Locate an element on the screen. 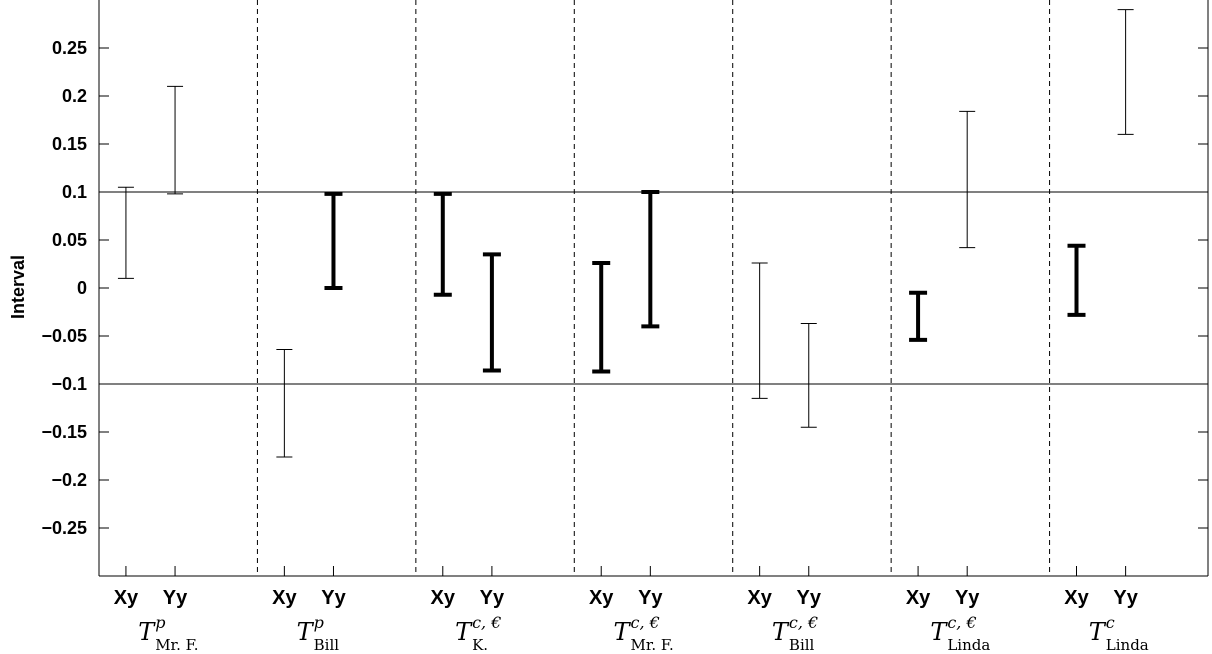  y-tick-label: 0.25 is located at coordinates (69, 48).